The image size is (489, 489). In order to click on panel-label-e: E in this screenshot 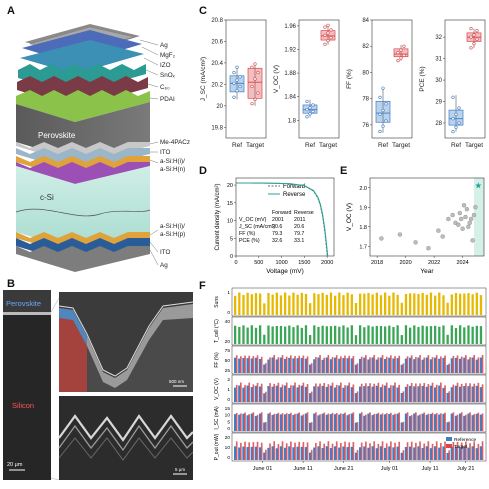, I will do `click(344, 171)`.